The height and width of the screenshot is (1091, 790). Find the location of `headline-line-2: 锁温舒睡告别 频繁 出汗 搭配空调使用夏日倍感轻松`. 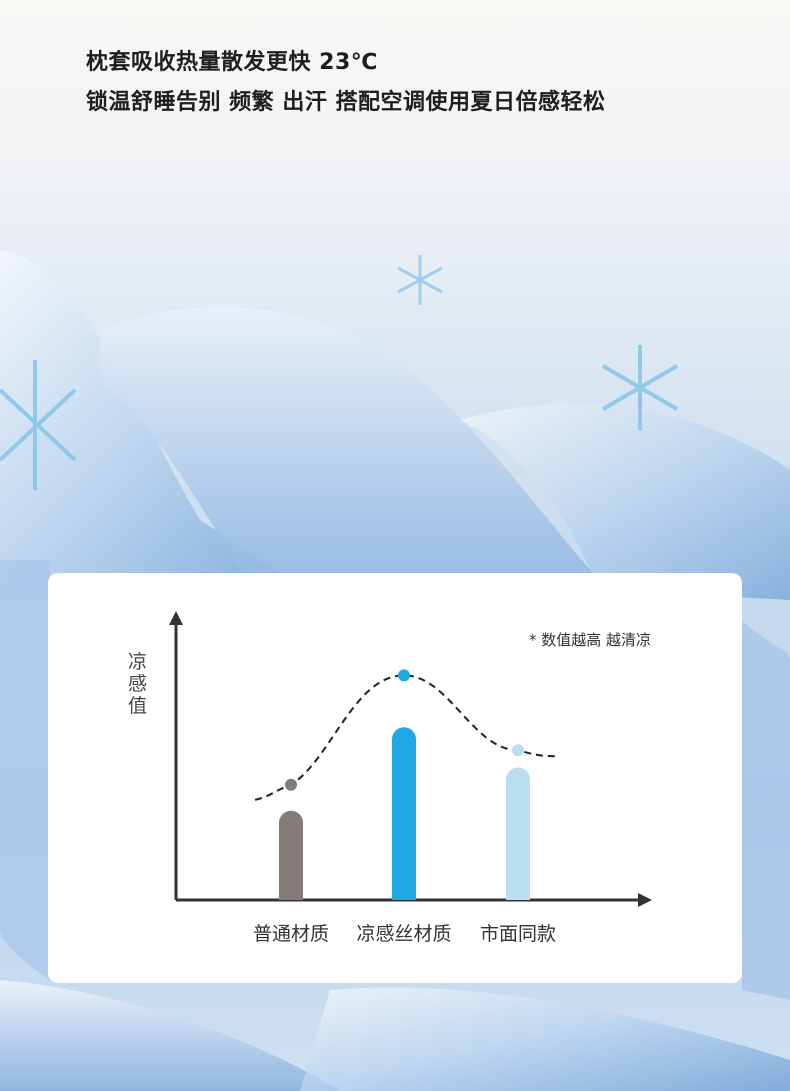

headline-line-2: 锁温舒睡告别 频繁 出汗 搭配空调使用夏日倍感轻松 is located at coordinates (346, 102).